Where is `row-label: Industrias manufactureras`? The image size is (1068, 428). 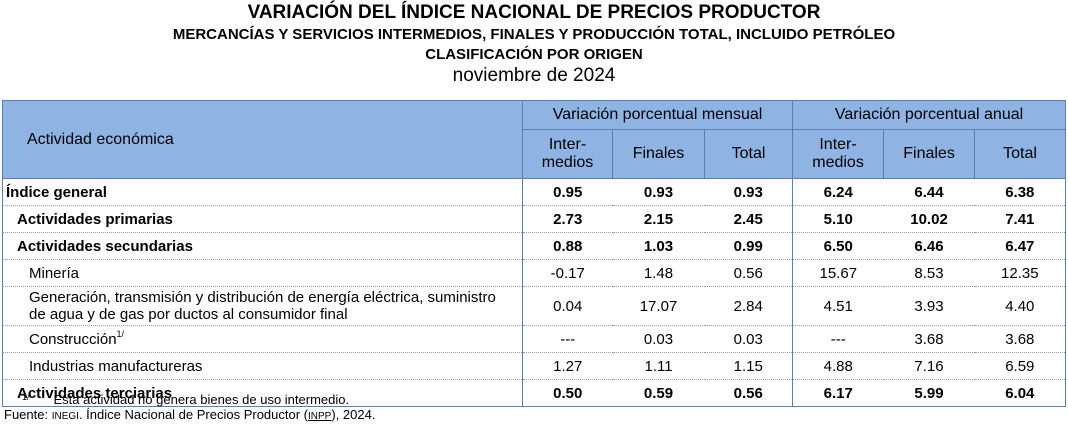 row-label: Industrias manufactureras is located at coordinates (262, 366).